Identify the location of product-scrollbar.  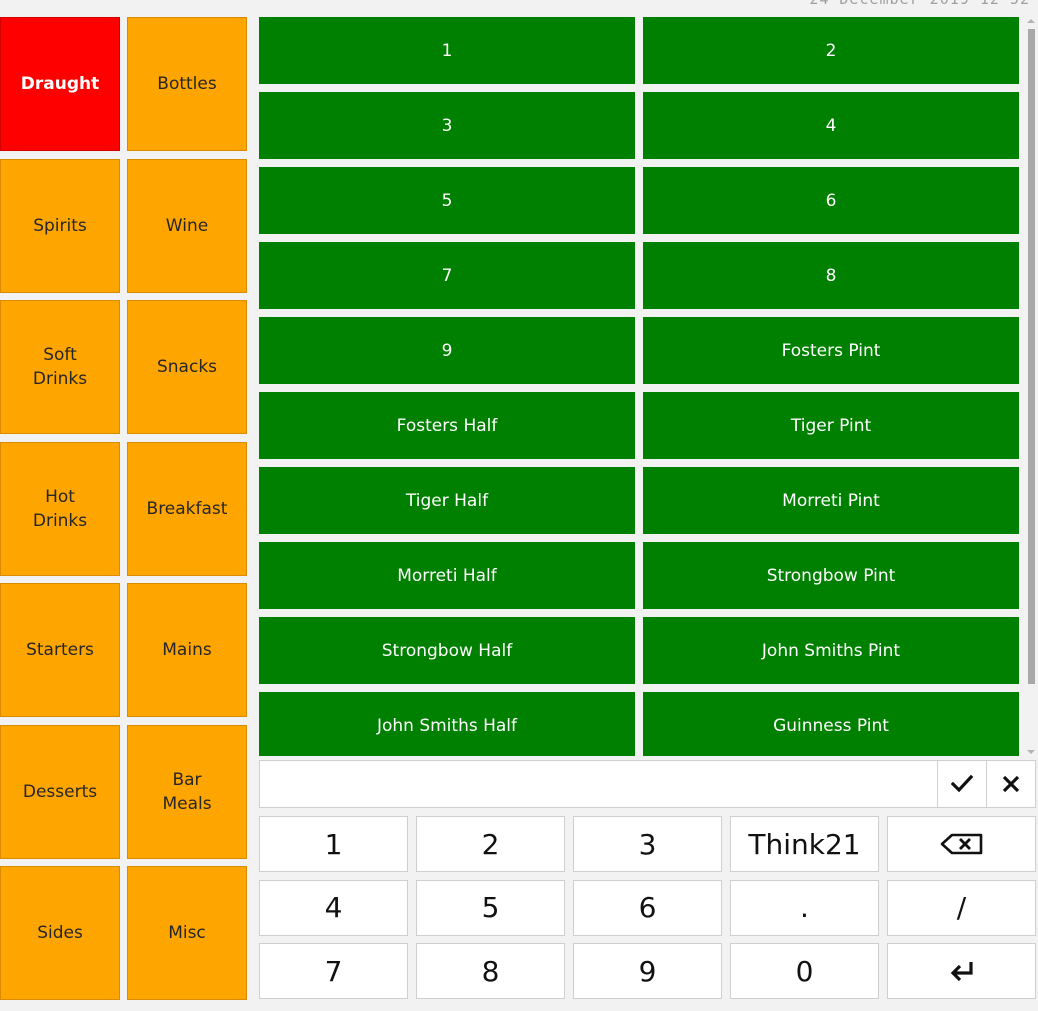
(1031, 386).